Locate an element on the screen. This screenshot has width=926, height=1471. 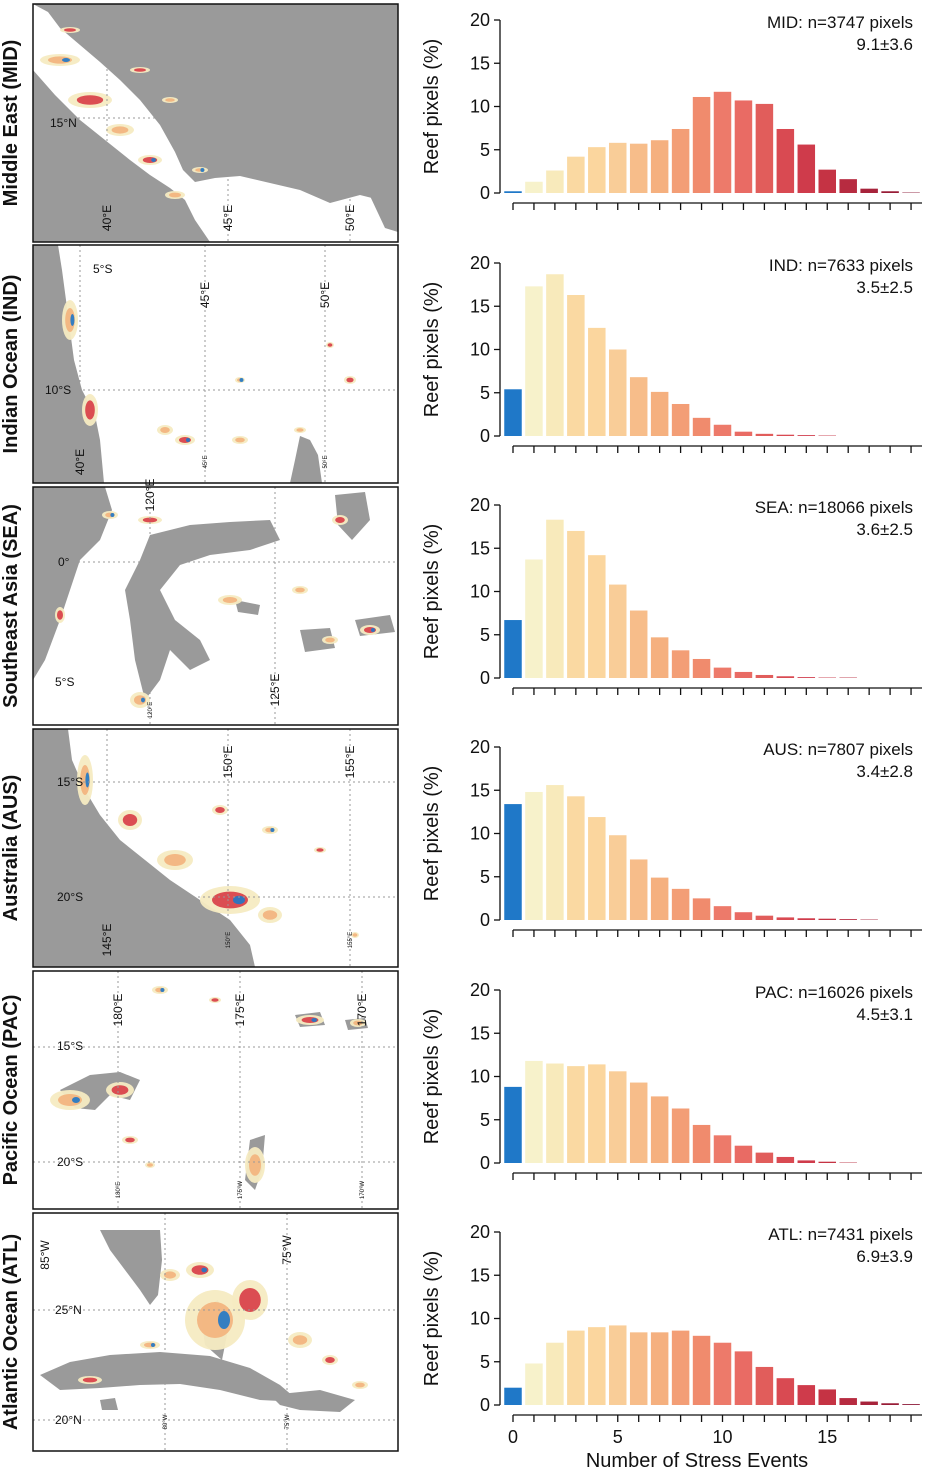
longitude-label: 180°E is located at coordinates (118, 1010).